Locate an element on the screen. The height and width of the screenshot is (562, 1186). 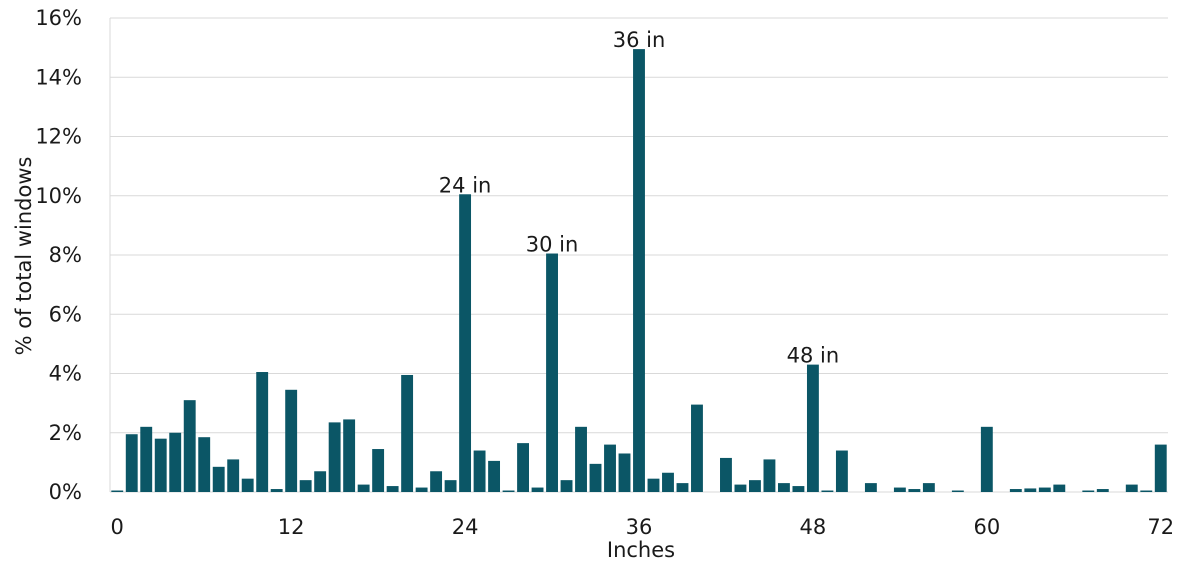
bar-annotation: 48 in is located at coordinates (813, 356).